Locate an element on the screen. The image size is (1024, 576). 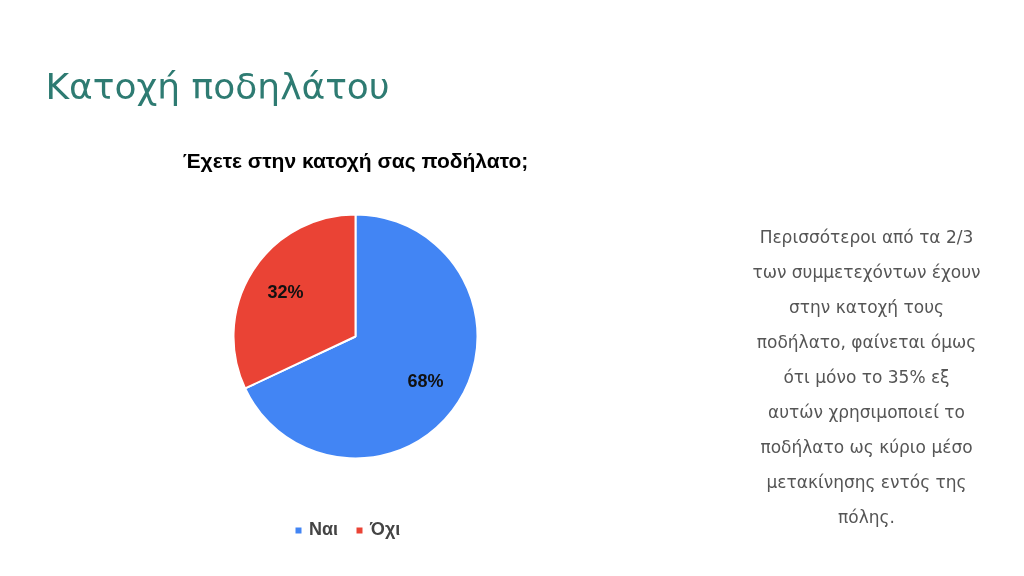
legend-label: Ναι is located at coordinates (324, 529).